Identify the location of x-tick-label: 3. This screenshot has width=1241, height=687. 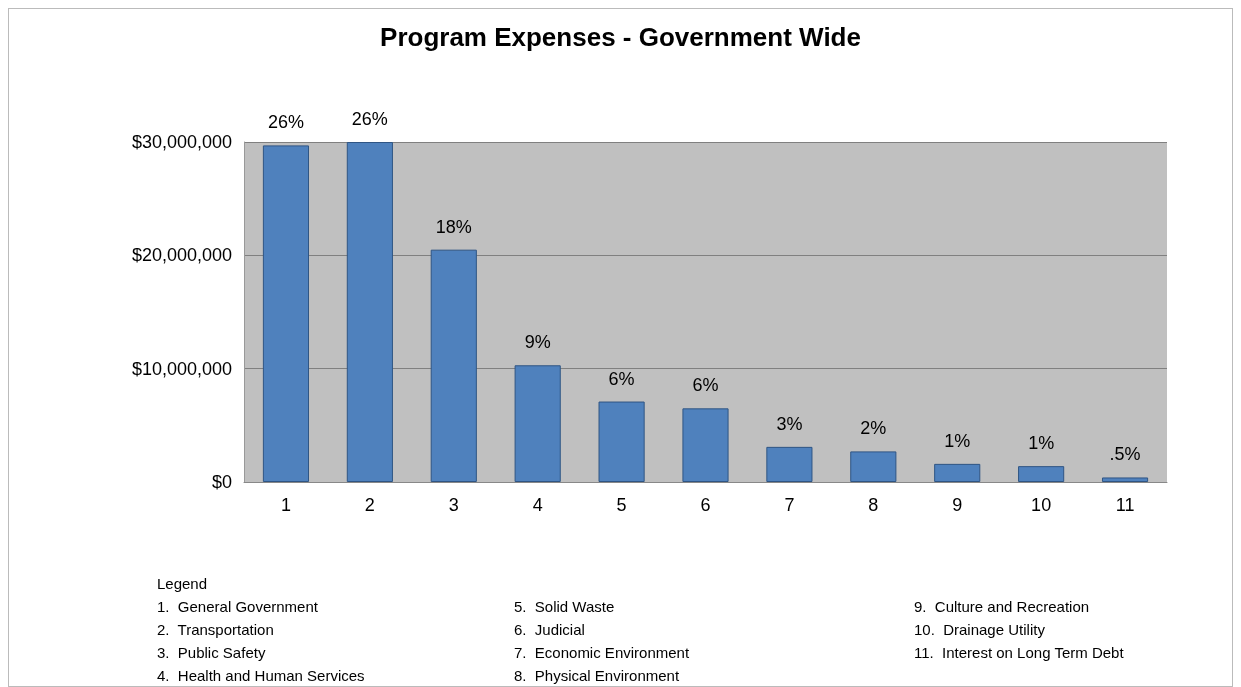
(453, 505).